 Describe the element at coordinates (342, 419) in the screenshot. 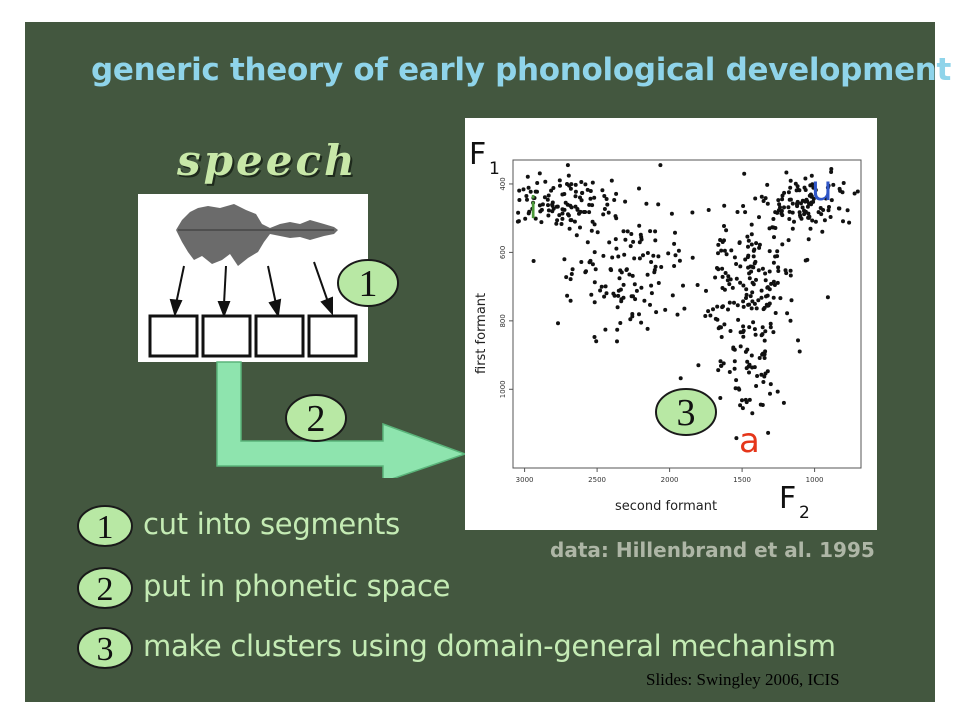

I see `arrow-shape` at that location.